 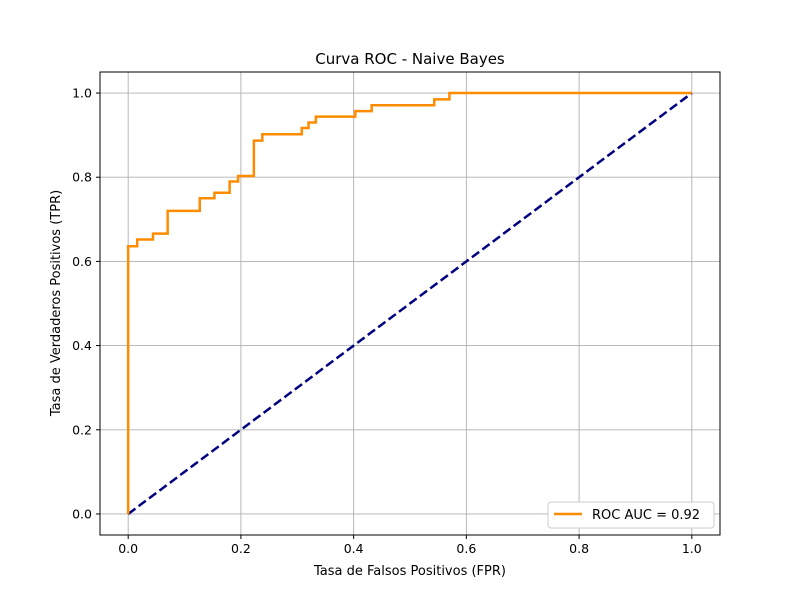 I want to click on x-tick-label: 0.4, so click(x=354, y=548).